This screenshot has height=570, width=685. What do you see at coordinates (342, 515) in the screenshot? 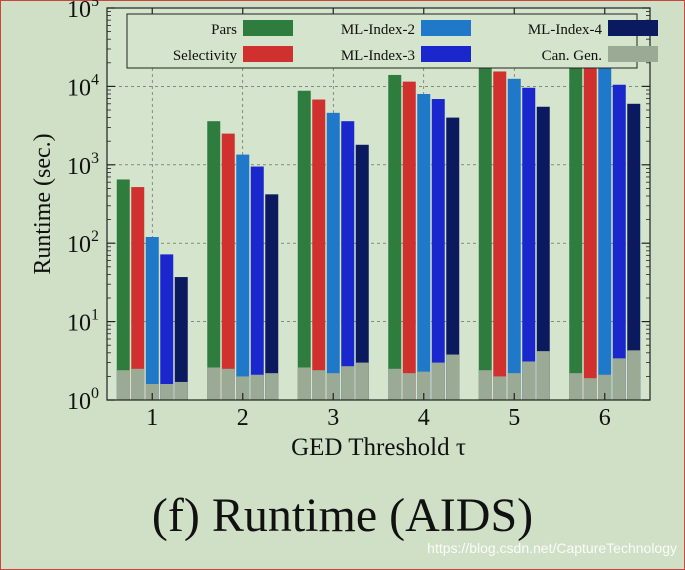
I see `figure-caption: (f) Runtime (AIDS)` at bounding box center [342, 515].